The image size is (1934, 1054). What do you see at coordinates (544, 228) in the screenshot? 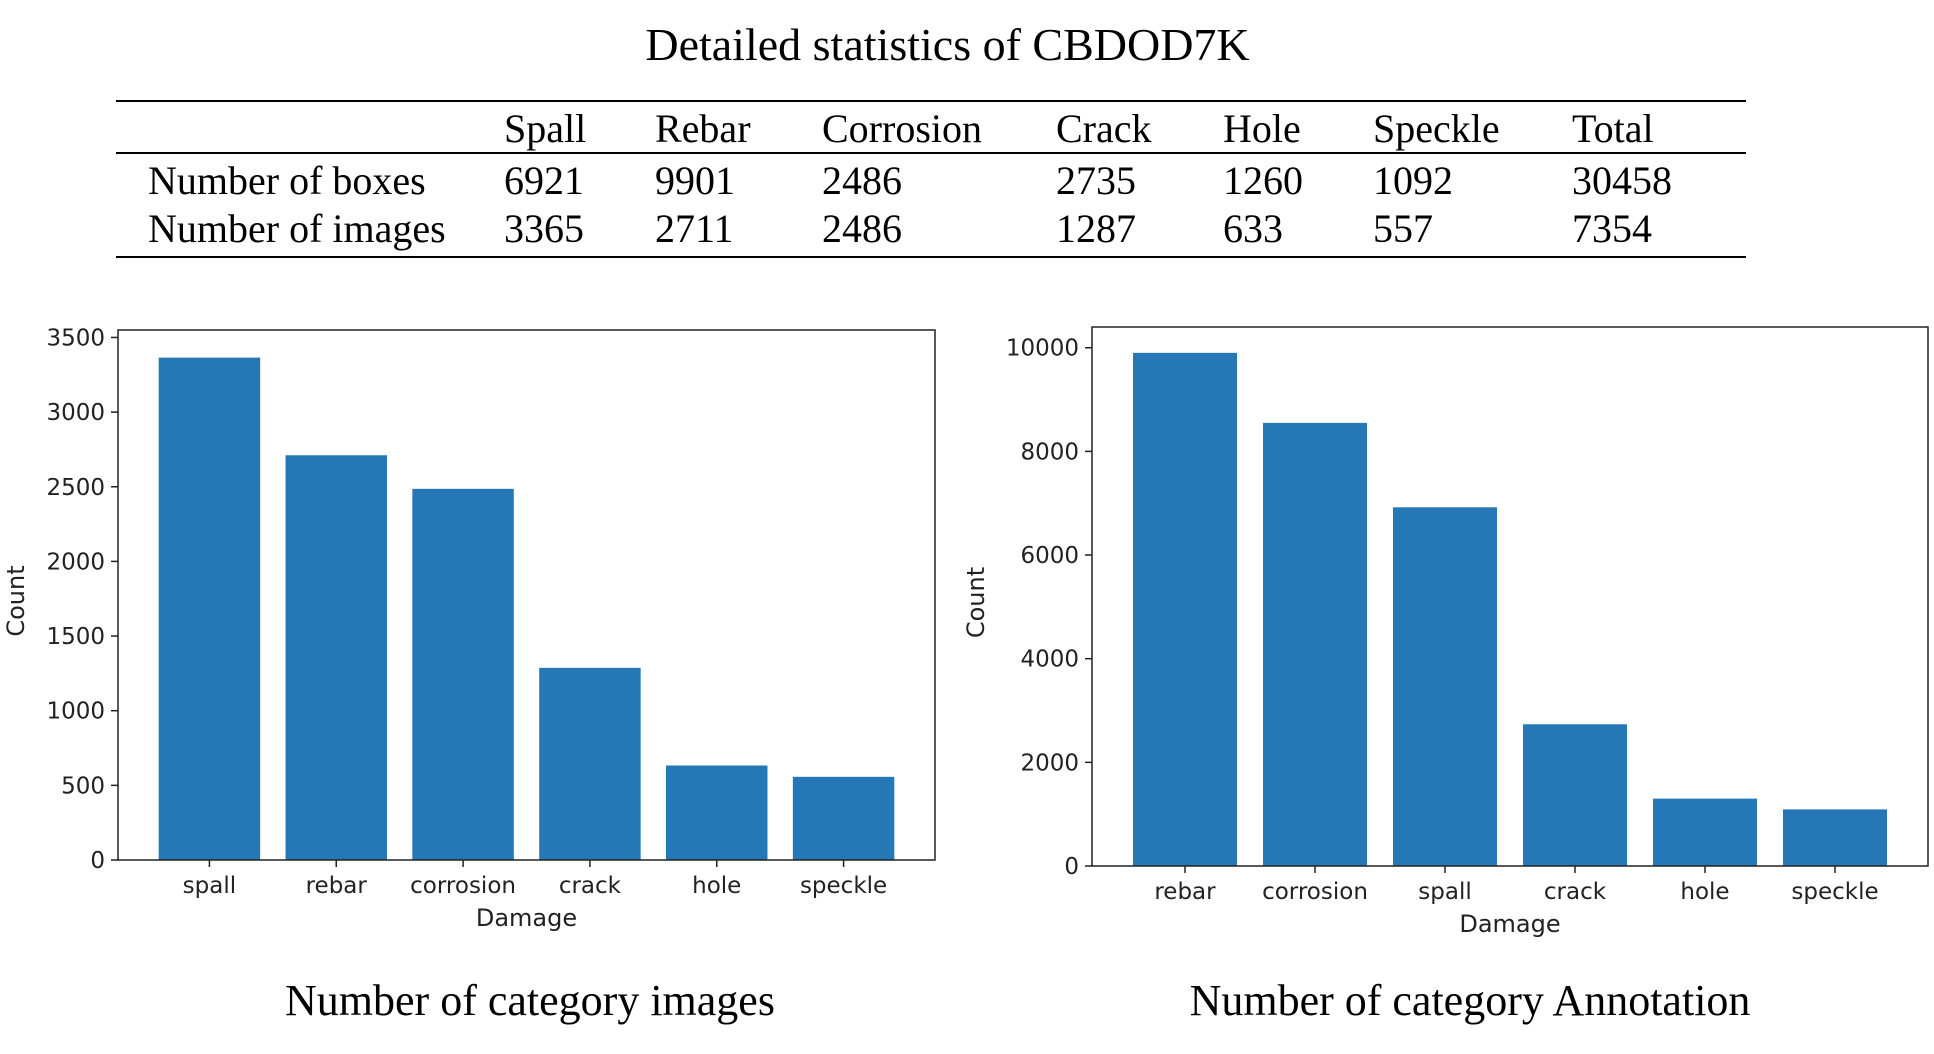
I see `table-cell: 3365` at bounding box center [544, 228].